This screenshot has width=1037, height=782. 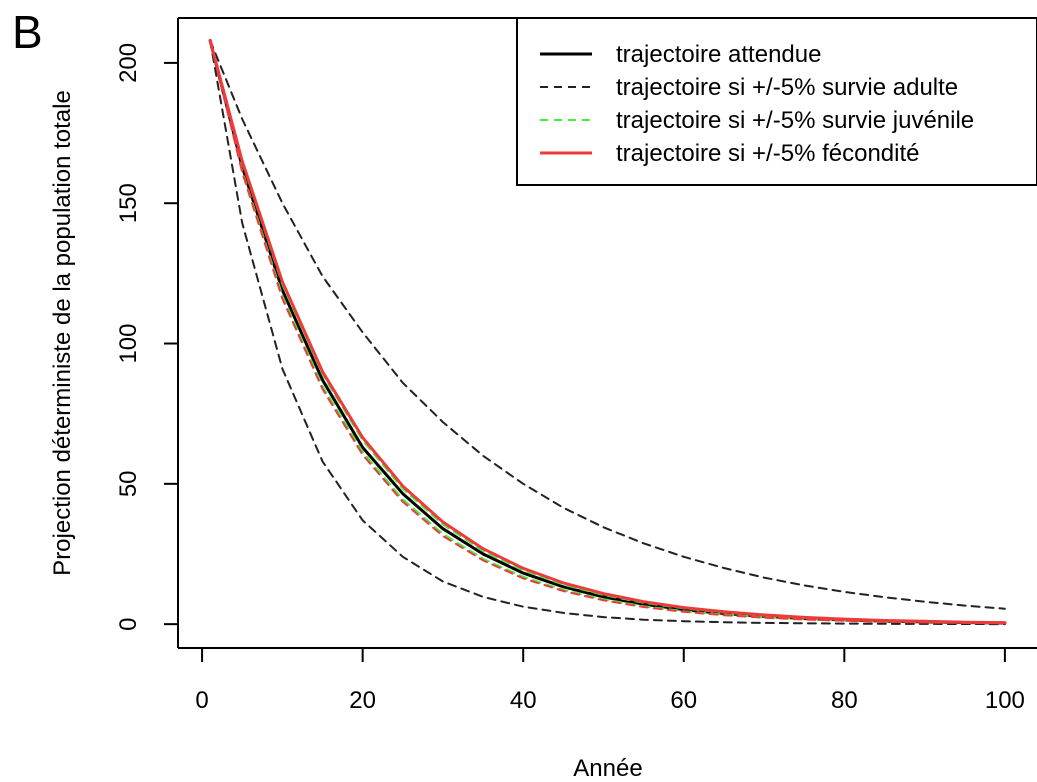 What do you see at coordinates (128, 483) in the screenshot?
I see `y-tick-label: 50` at bounding box center [128, 483].